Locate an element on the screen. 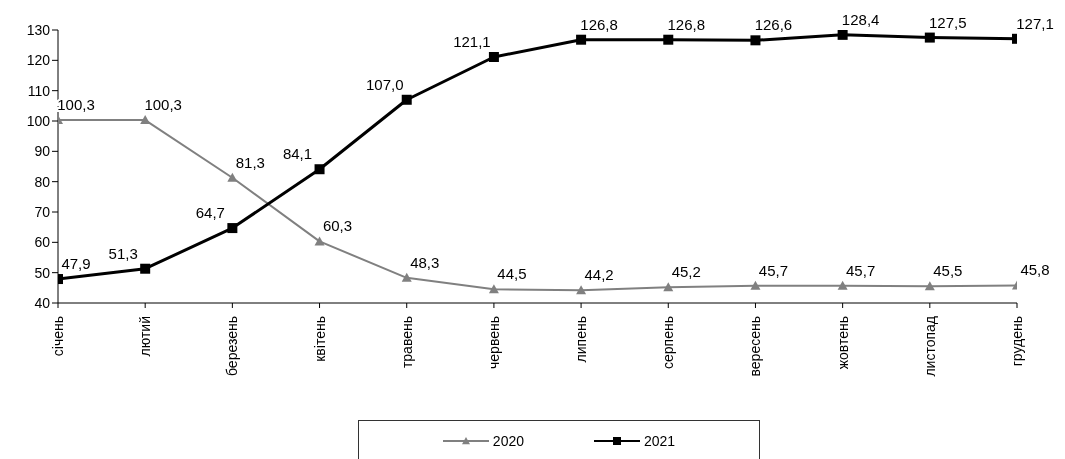 The image size is (1065, 459). data-label: 81,3 is located at coordinates (250, 162).